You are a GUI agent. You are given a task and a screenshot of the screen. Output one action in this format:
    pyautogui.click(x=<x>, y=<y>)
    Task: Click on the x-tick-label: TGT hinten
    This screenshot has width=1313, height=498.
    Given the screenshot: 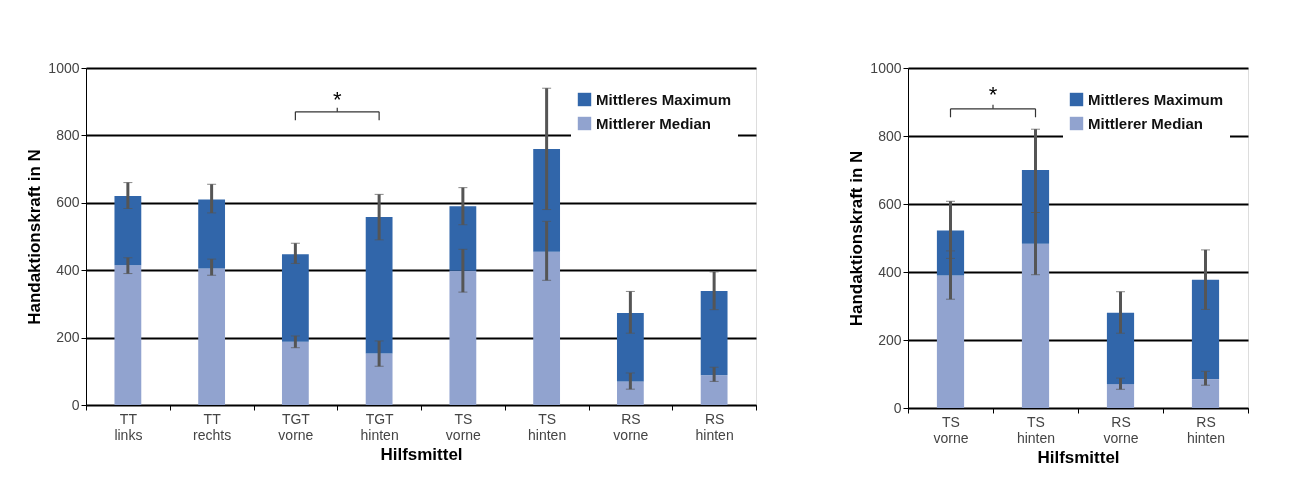 What is the action you would take?
    pyautogui.click(x=379, y=426)
    